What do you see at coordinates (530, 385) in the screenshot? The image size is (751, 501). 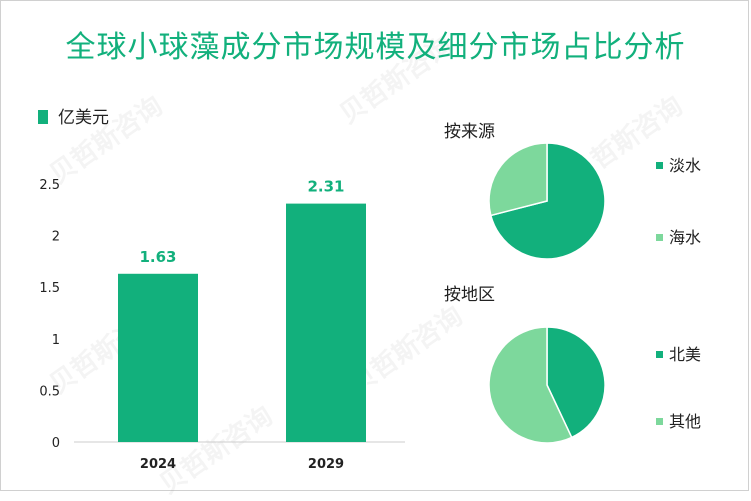 I see `pie-slice-其他` at bounding box center [530, 385].